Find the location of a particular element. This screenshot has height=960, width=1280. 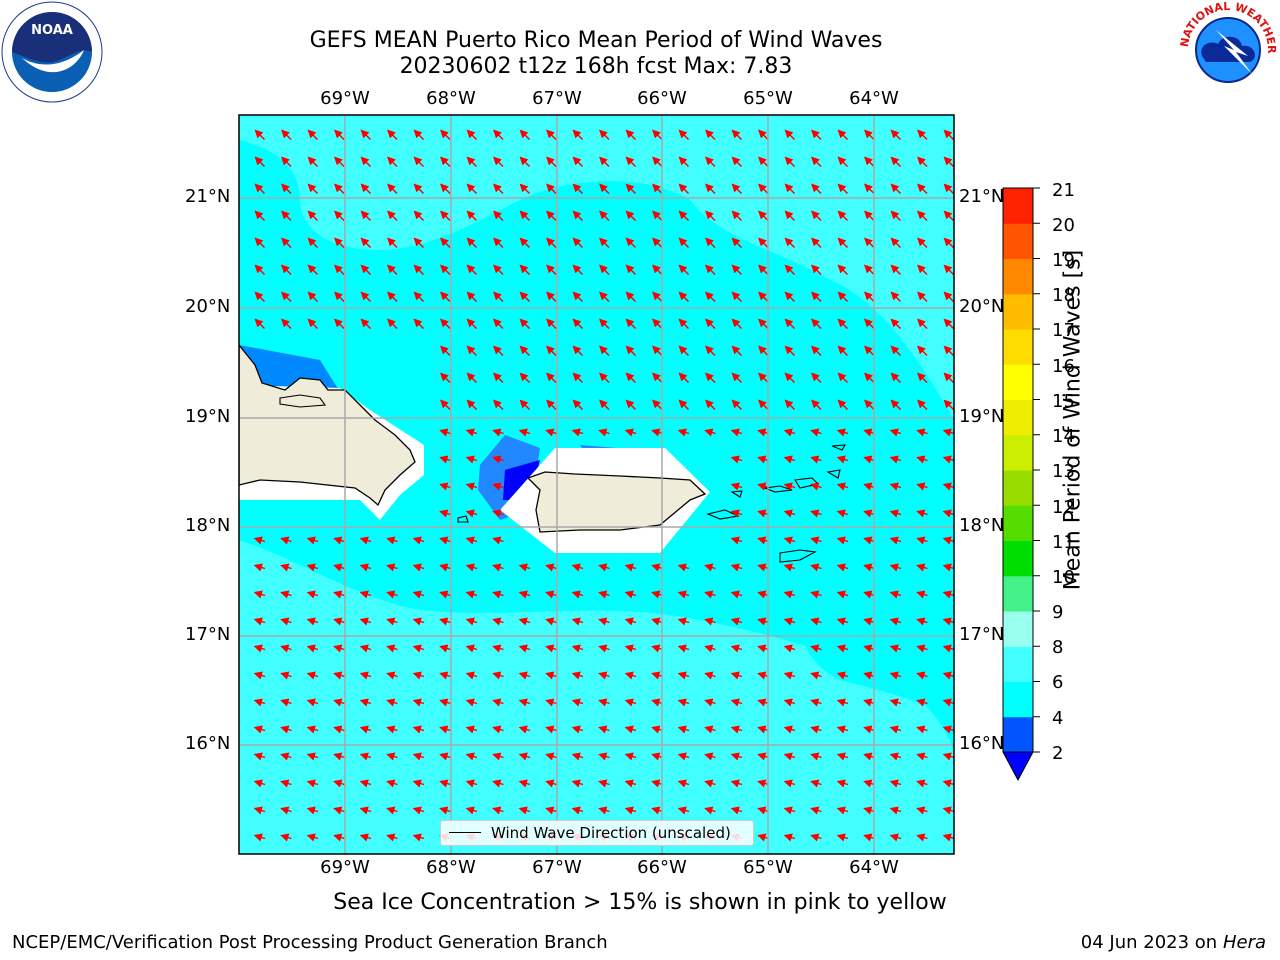

colorbar-tick-label: 12 is located at coordinates (1063, 507).